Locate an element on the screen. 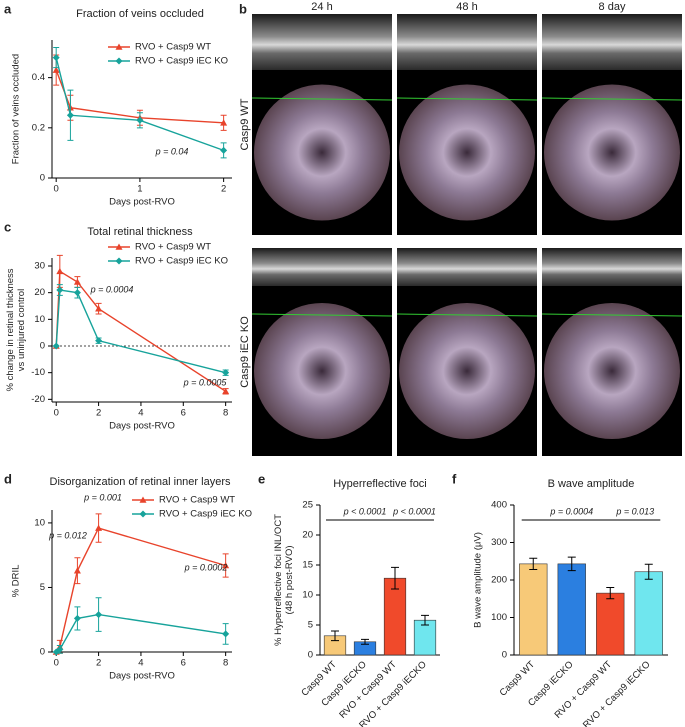 The height and width of the screenshot is (727, 685). x-tick-label: 6 is located at coordinates (183, 663).